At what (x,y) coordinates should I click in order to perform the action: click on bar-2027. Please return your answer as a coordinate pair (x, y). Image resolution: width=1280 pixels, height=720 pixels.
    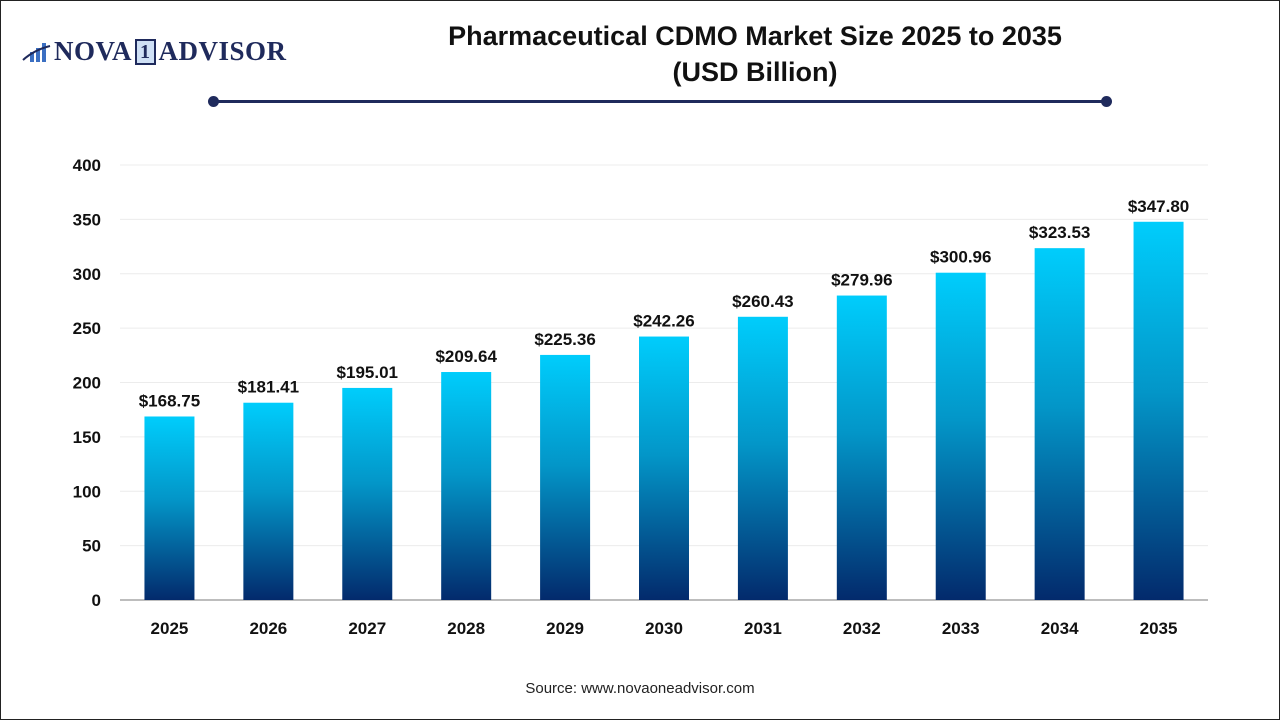
    Looking at the image, I should click on (367, 493).